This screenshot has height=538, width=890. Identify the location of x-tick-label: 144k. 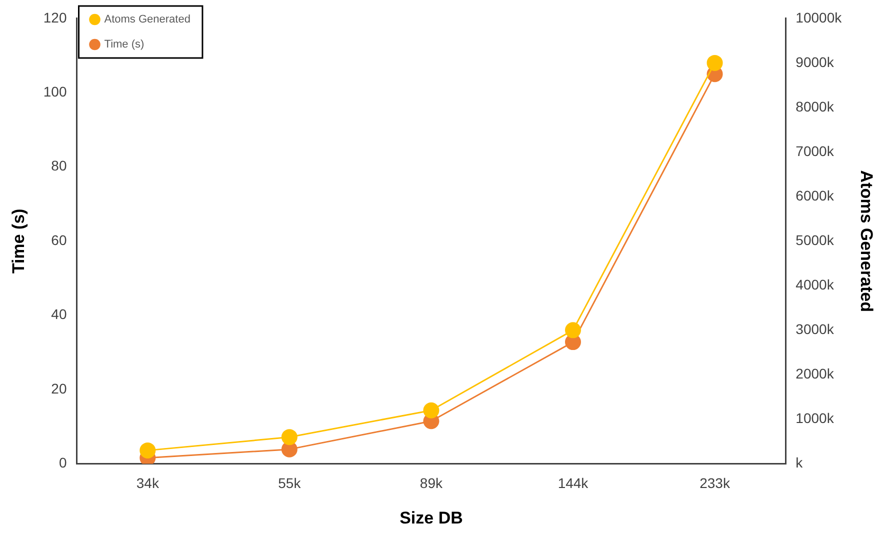
(574, 483).